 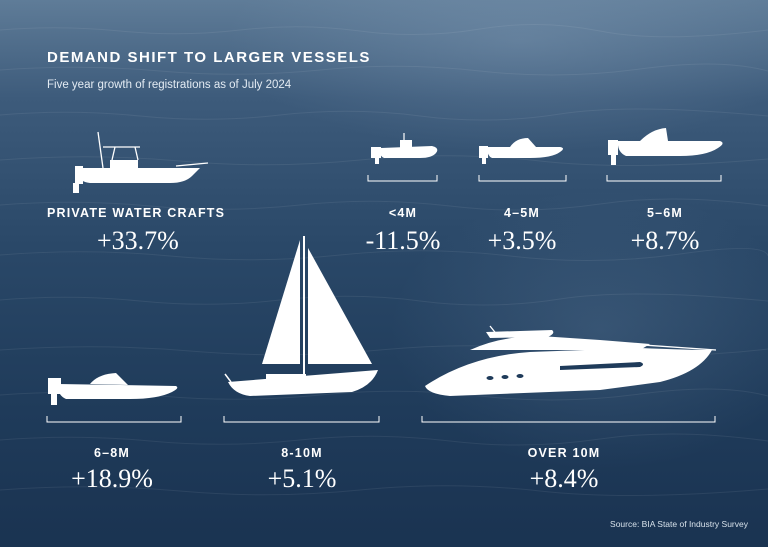 What do you see at coordinates (679, 524) in the screenshot?
I see `source-note: Source: BIA State of Industry Survey` at bounding box center [679, 524].